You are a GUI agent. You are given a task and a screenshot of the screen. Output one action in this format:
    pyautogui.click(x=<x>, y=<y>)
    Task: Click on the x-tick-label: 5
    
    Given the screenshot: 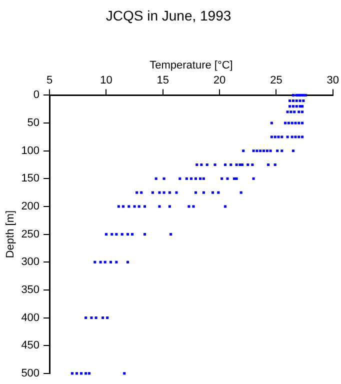 What is the action you would take?
    pyautogui.click(x=49, y=80)
    